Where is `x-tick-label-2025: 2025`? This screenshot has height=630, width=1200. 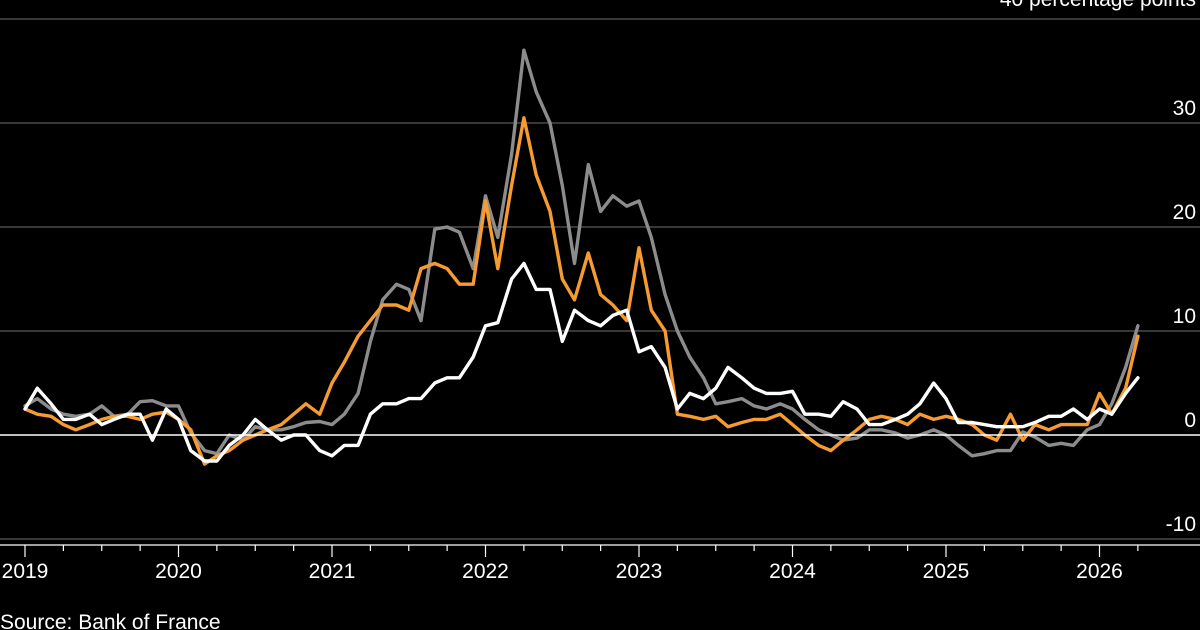
x-tick-label-2025: 2025 is located at coordinates (946, 571).